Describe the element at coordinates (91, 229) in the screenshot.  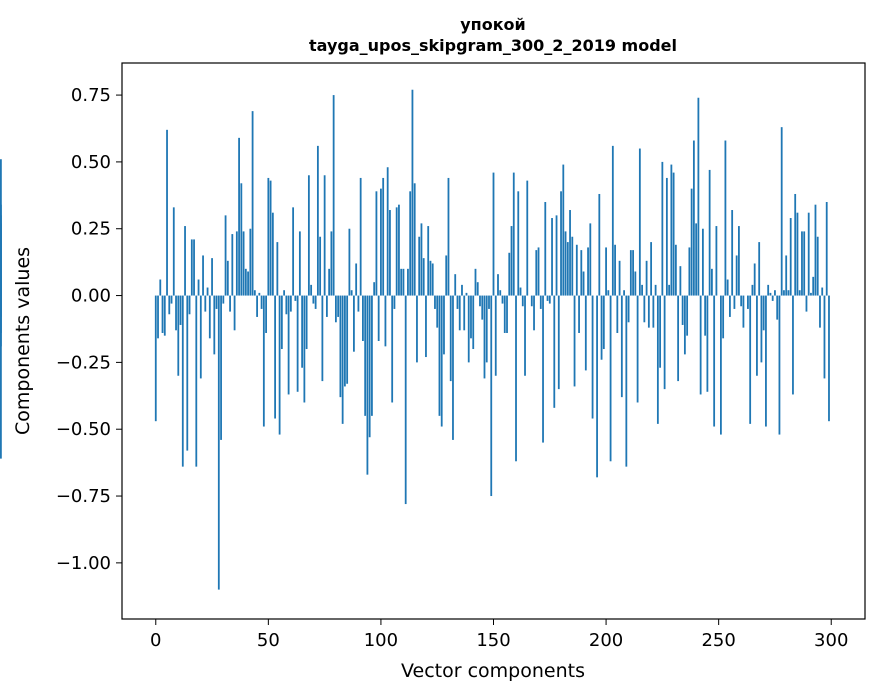
I see `y-tick-label: 0.25` at that location.